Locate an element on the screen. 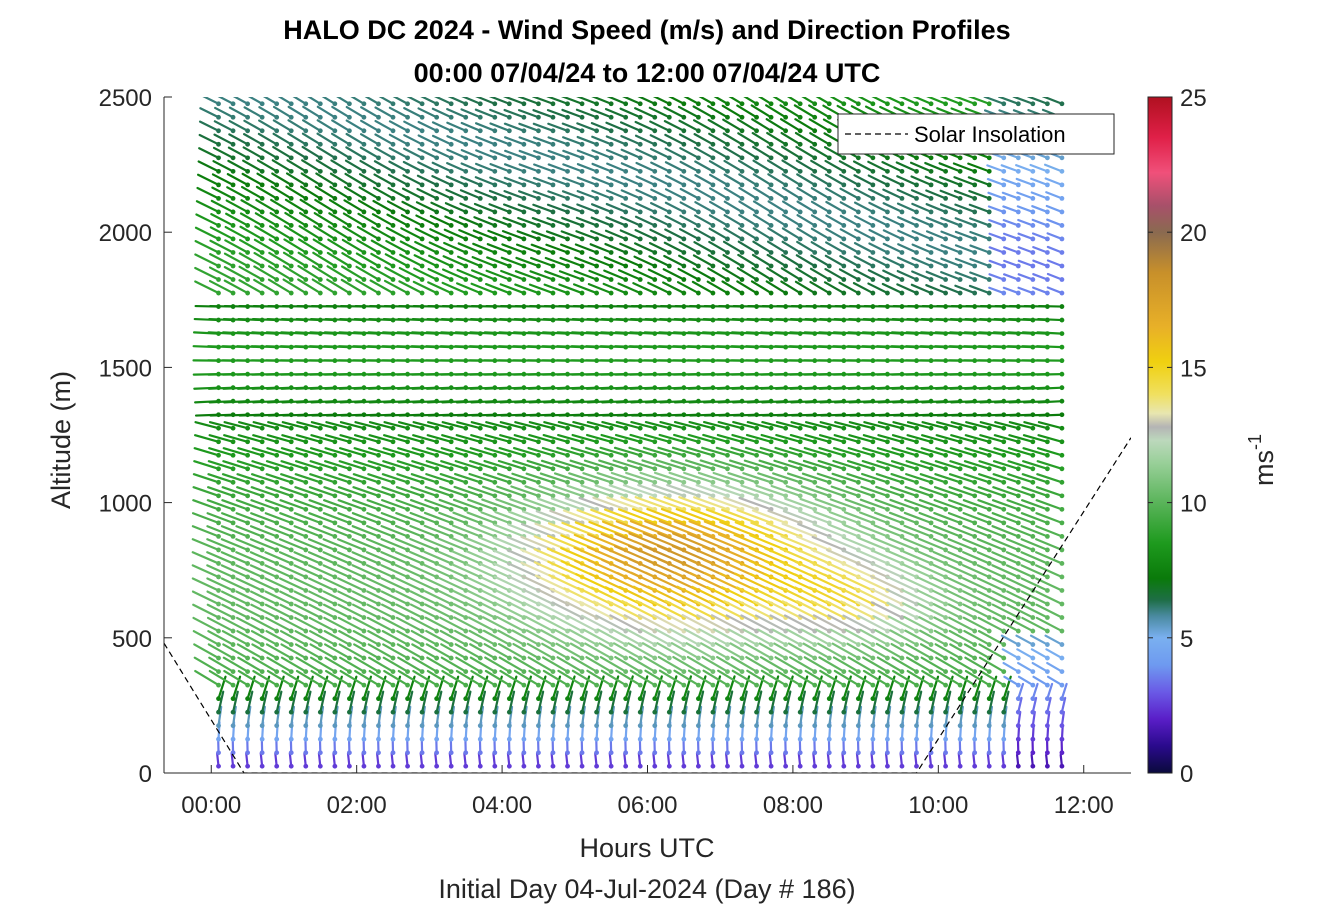  y-tick-label: 1000 is located at coordinates (125, 504).